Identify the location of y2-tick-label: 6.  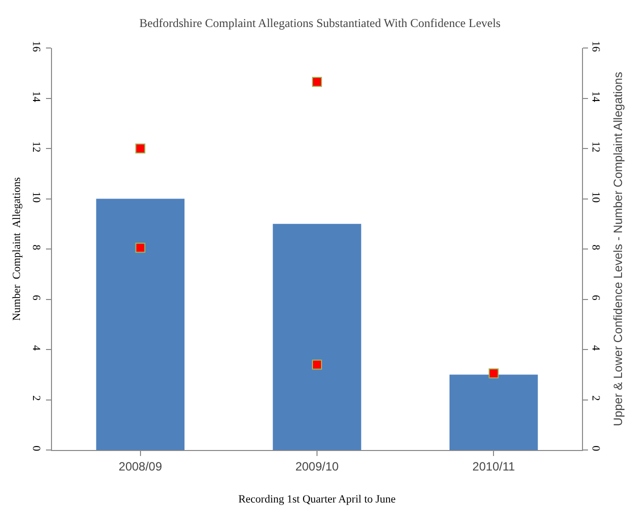
(595, 297).